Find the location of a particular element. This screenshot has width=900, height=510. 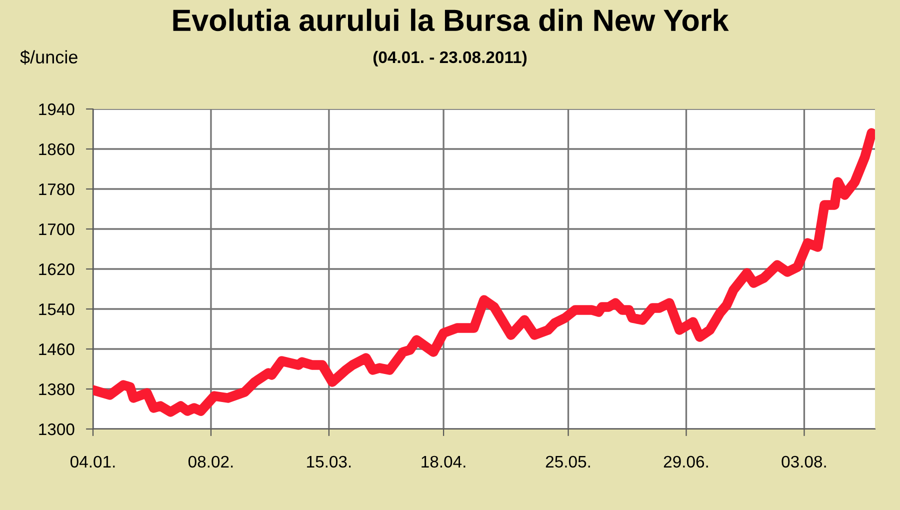

x-tick-label: 15.03. is located at coordinates (329, 462).